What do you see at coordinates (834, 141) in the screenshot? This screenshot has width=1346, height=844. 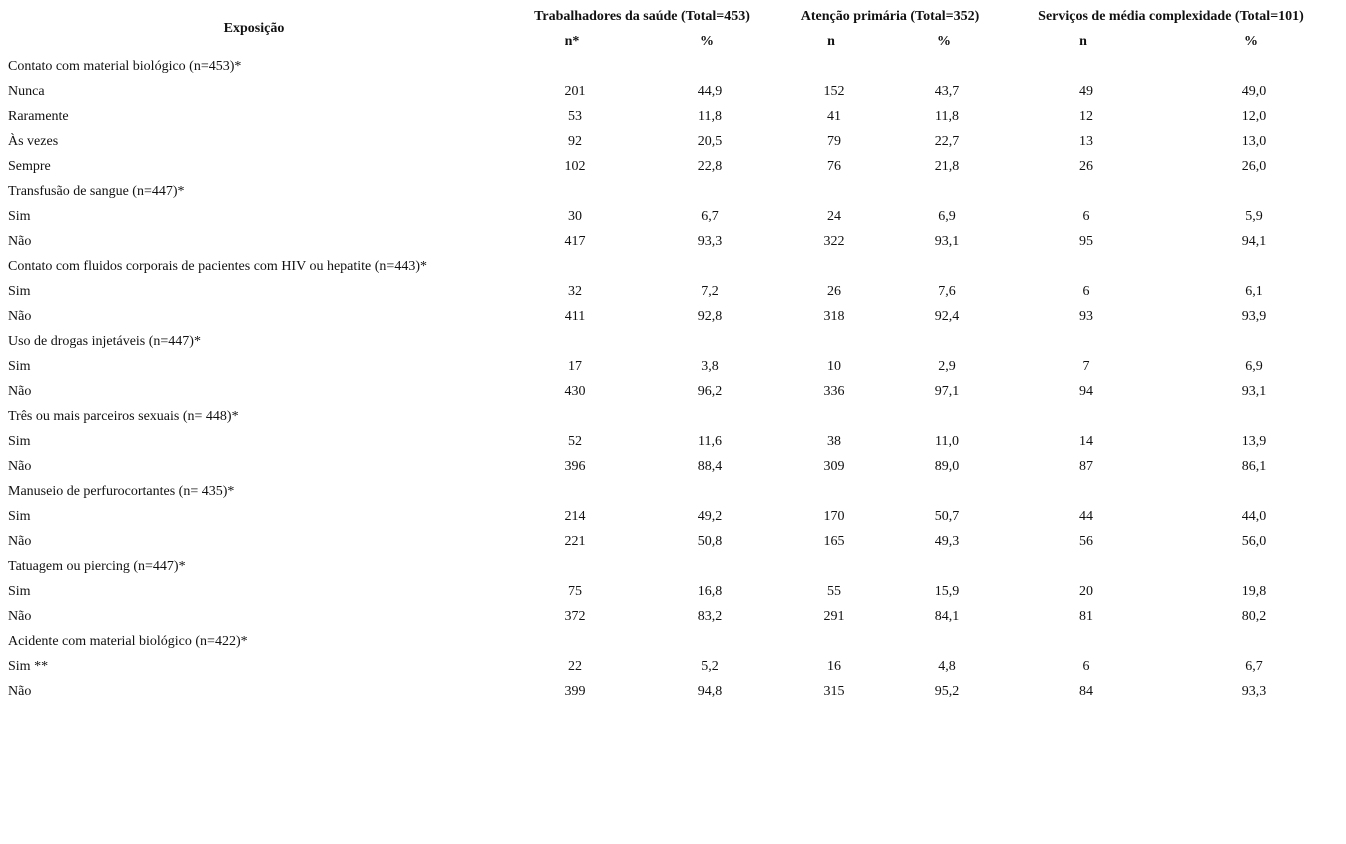 I see `cell-value: 79` at bounding box center [834, 141].